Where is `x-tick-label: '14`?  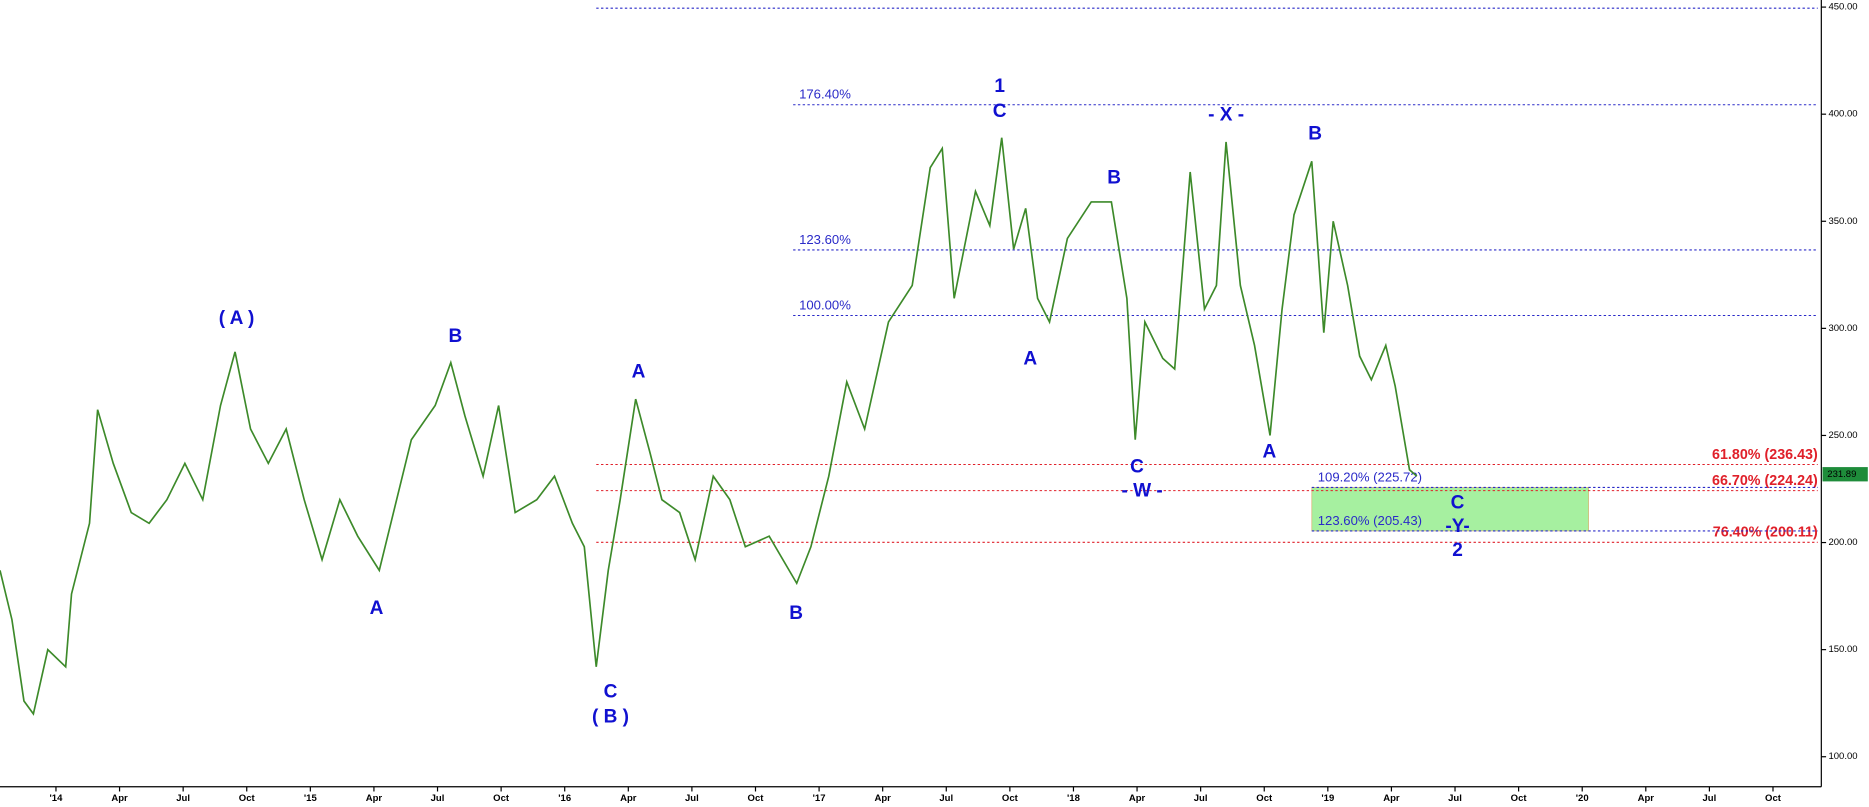 x-tick-label: '14 is located at coordinates (57, 798).